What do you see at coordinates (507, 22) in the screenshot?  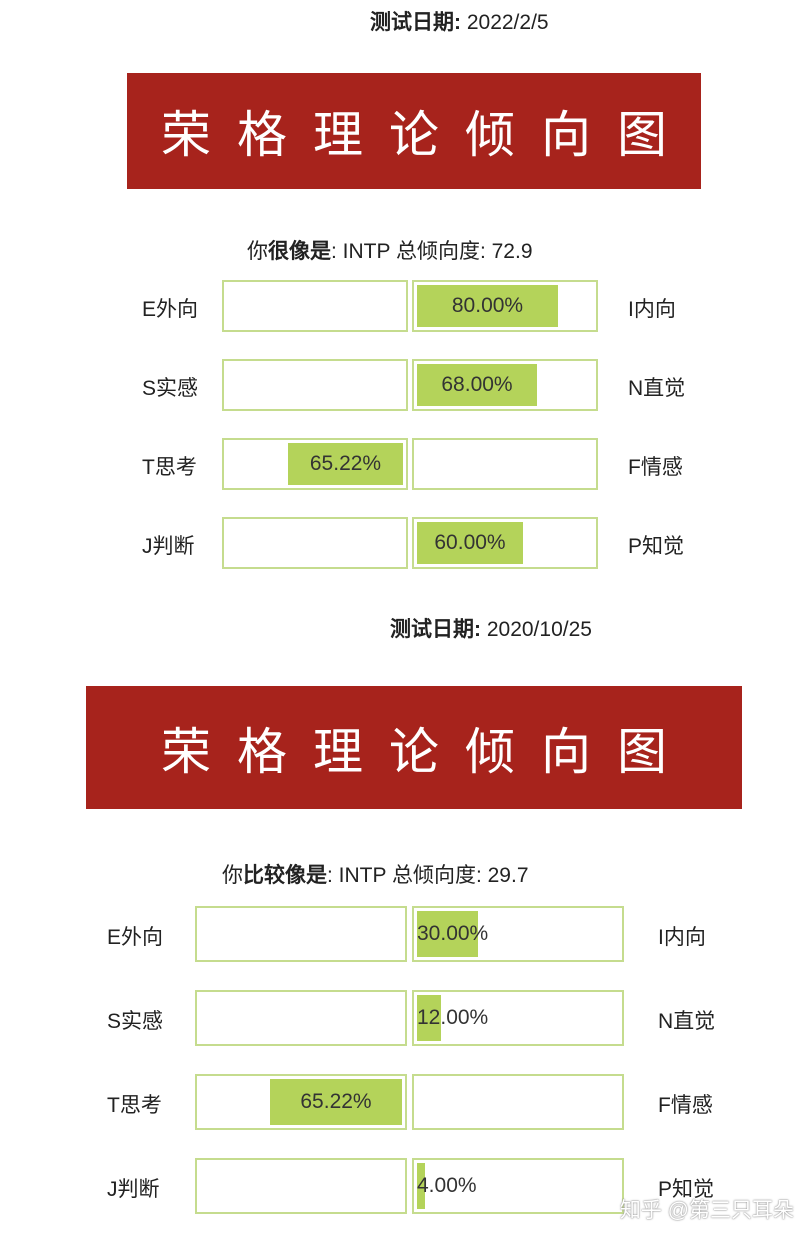 I see `test-date-value-1: 2022/2/5` at bounding box center [507, 22].